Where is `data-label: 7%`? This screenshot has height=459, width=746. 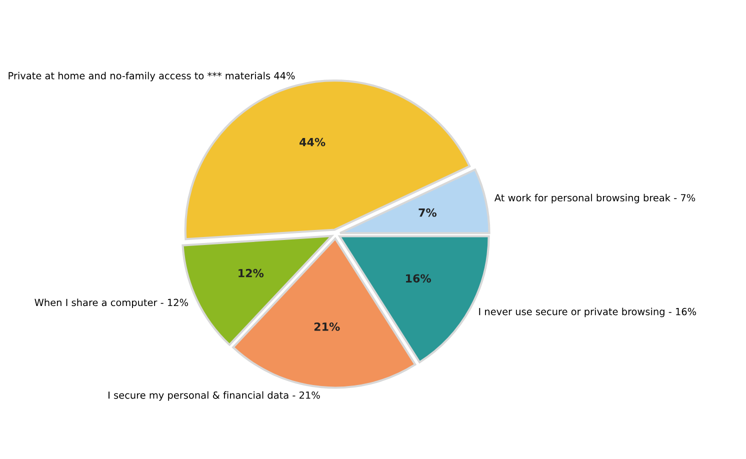 data-label: 7% is located at coordinates (427, 212).